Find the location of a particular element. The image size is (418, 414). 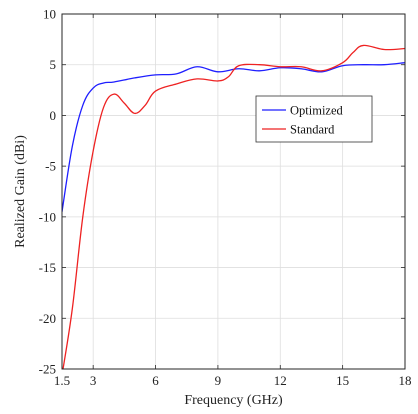

legend-label-standard: Standard is located at coordinates (312, 130).